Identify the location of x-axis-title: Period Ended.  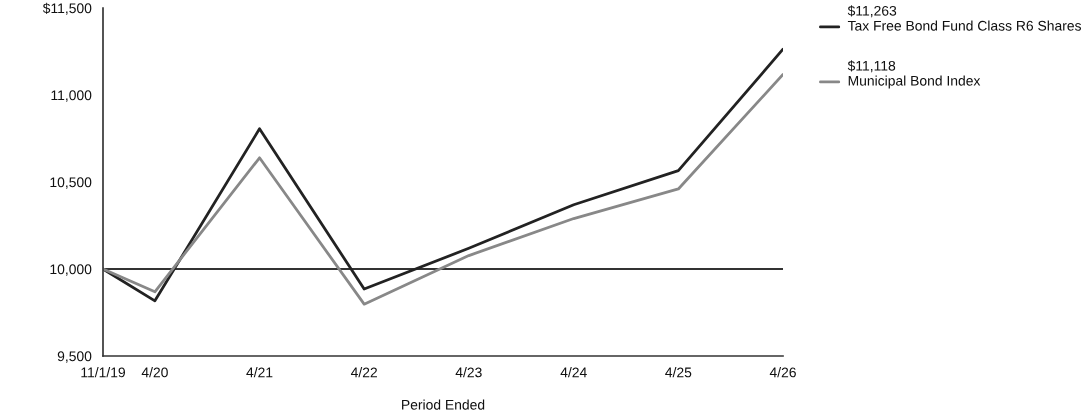
(443, 404).